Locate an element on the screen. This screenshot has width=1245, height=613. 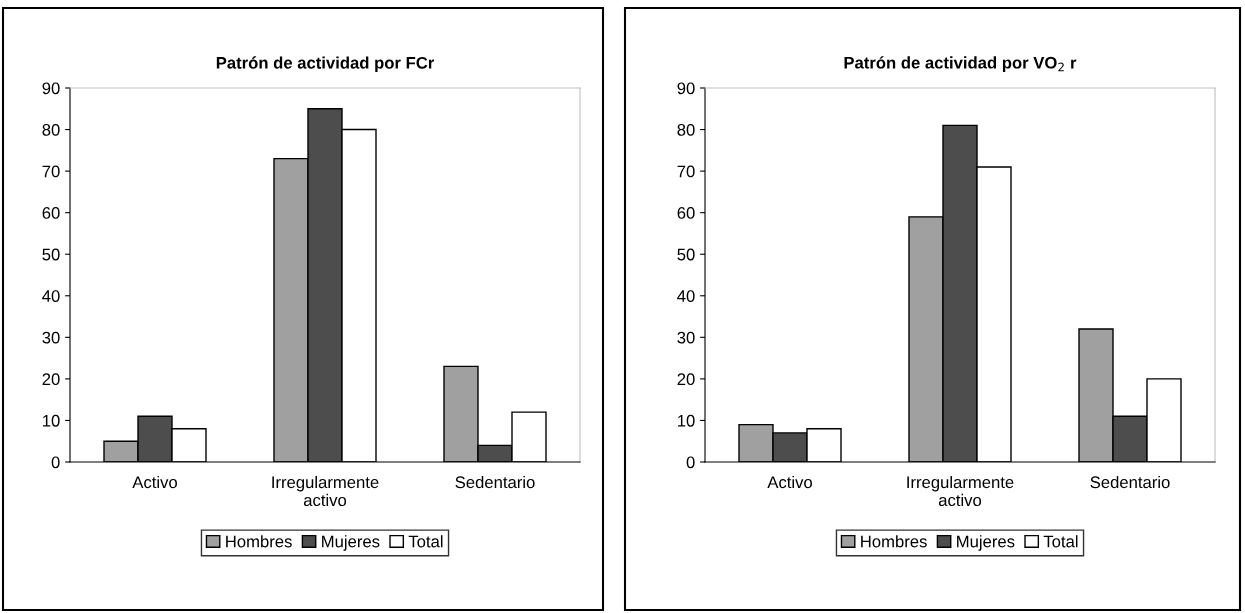
chart-title: Patrón de actividad por VO$_{2}$ r is located at coordinates (960, 64).